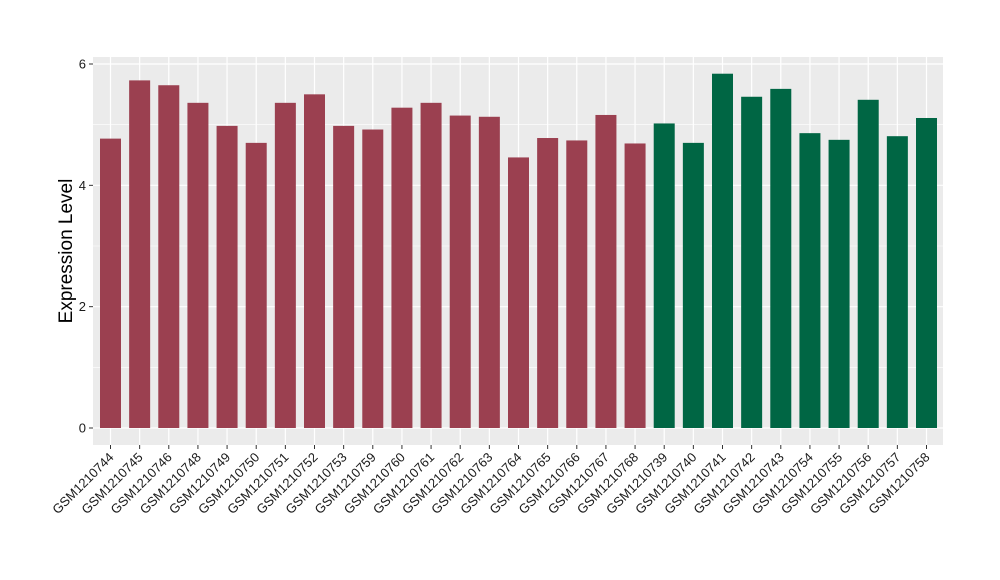 The height and width of the screenshot is (580, 1000). I want to click on bar-GSM1210758, so click(926, 272).